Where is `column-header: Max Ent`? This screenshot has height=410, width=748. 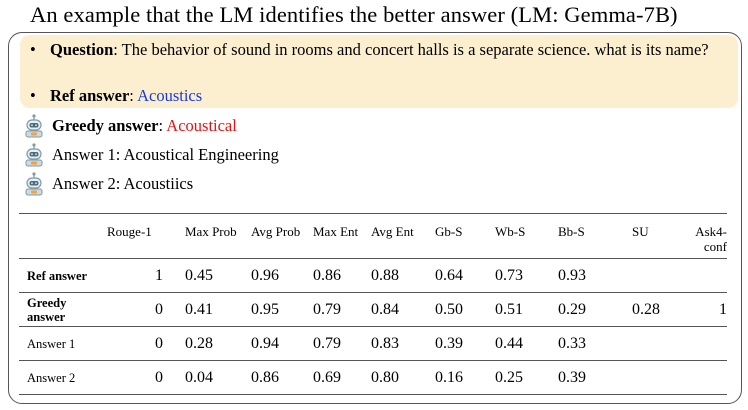
column-header: Max Ent is located at coordinates (342, 236).